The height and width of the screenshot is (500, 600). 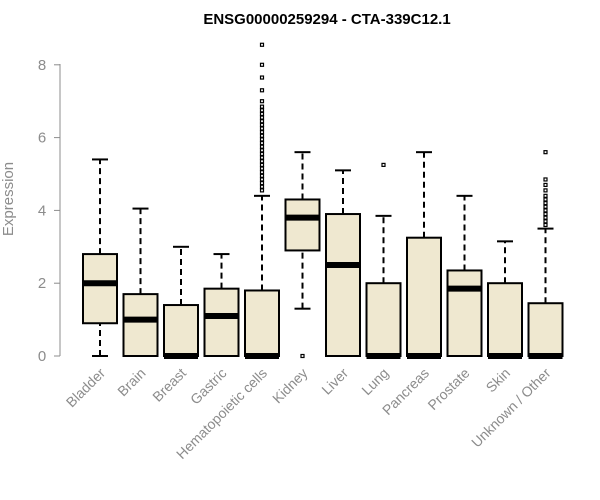 I want to click on x-tick-label: Brain, so click(x=131, y=382).